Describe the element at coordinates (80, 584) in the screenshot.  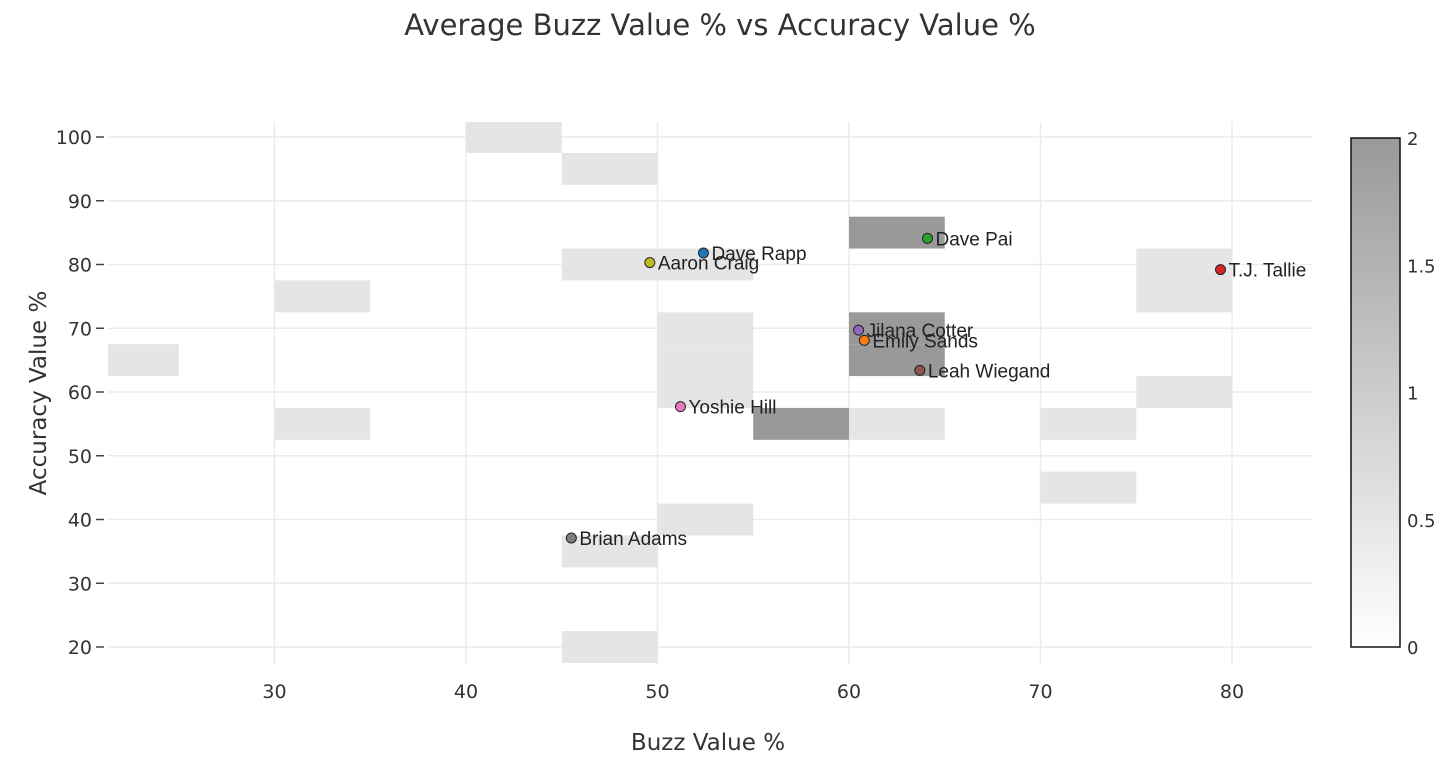
I see `y-tick-label: 30` at that location.